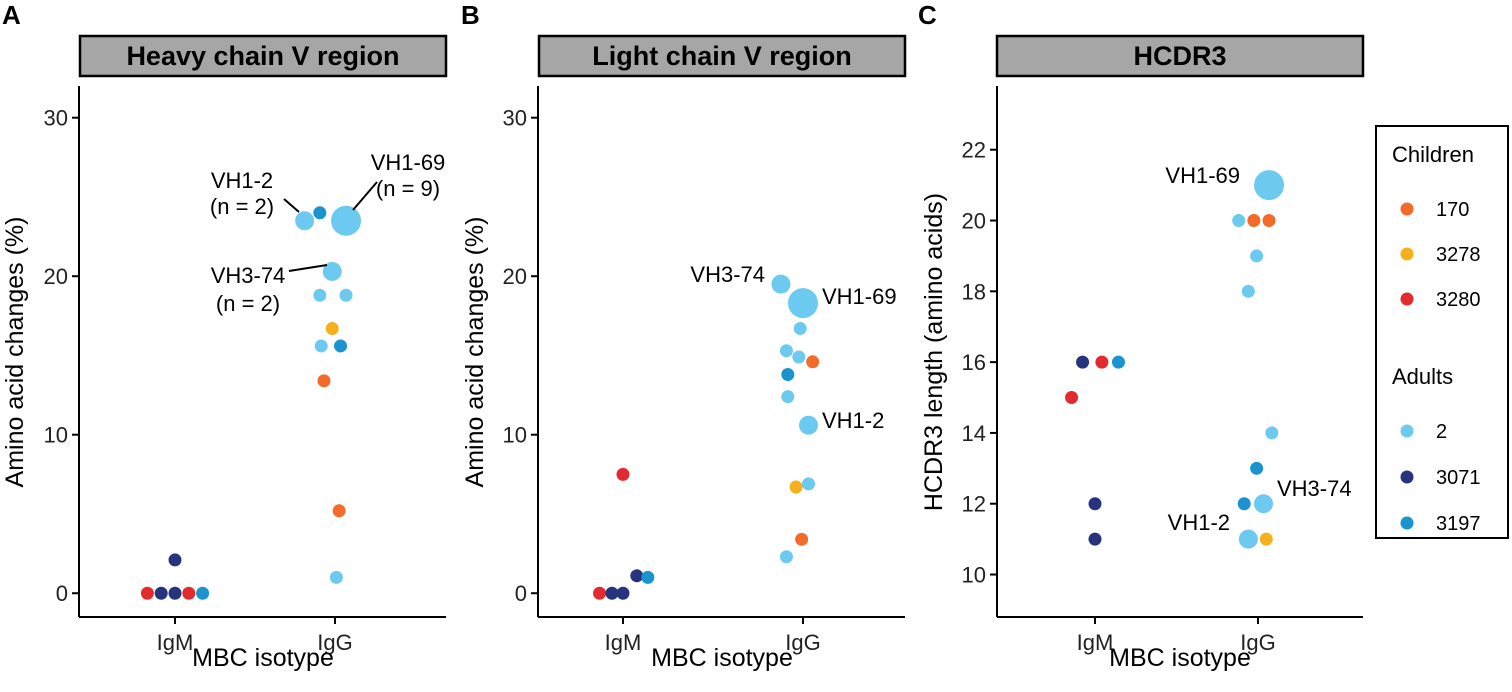  Describe the element at coordinates (1422, 376) in the screenshot. I see `legend-group-title: Adults` at that location.